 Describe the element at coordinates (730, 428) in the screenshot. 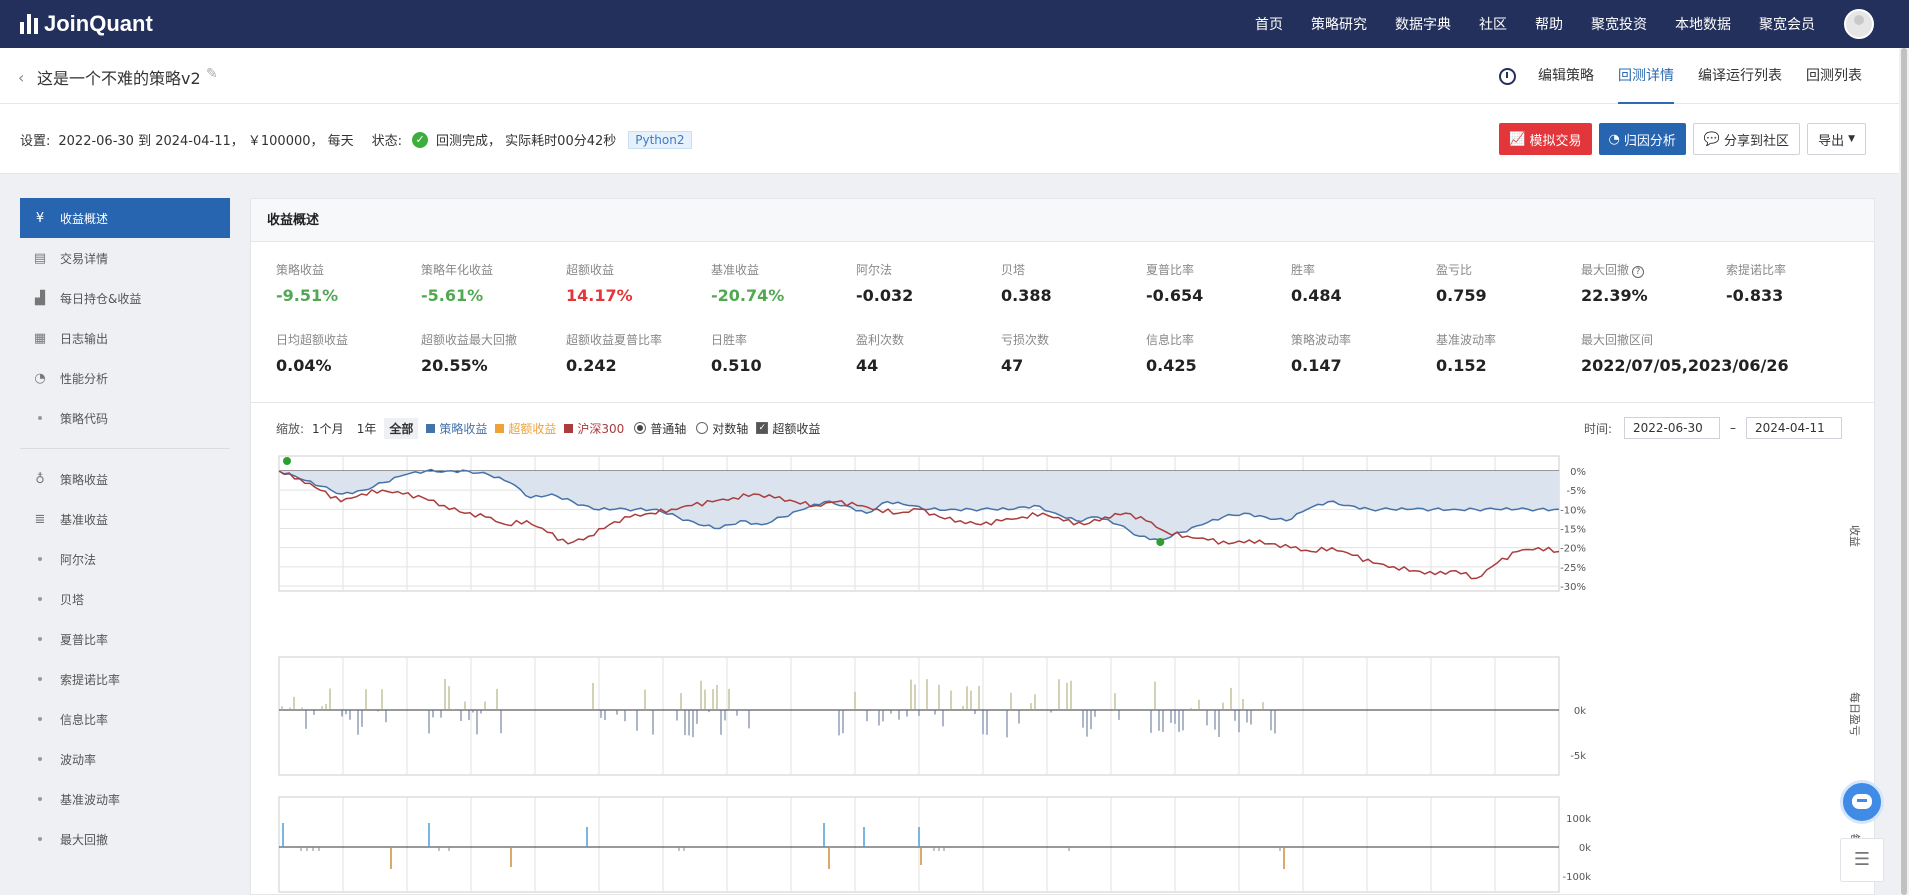

I see `log-axis-label: 对数轴` at that location.